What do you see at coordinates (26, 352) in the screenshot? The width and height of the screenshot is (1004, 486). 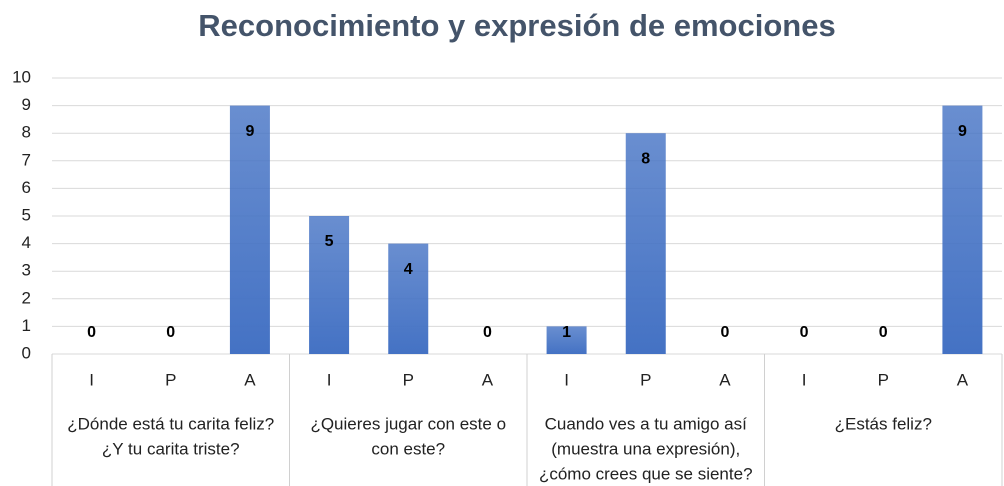 I see `y-tick-label: 0` at bounding box center [26, 352].